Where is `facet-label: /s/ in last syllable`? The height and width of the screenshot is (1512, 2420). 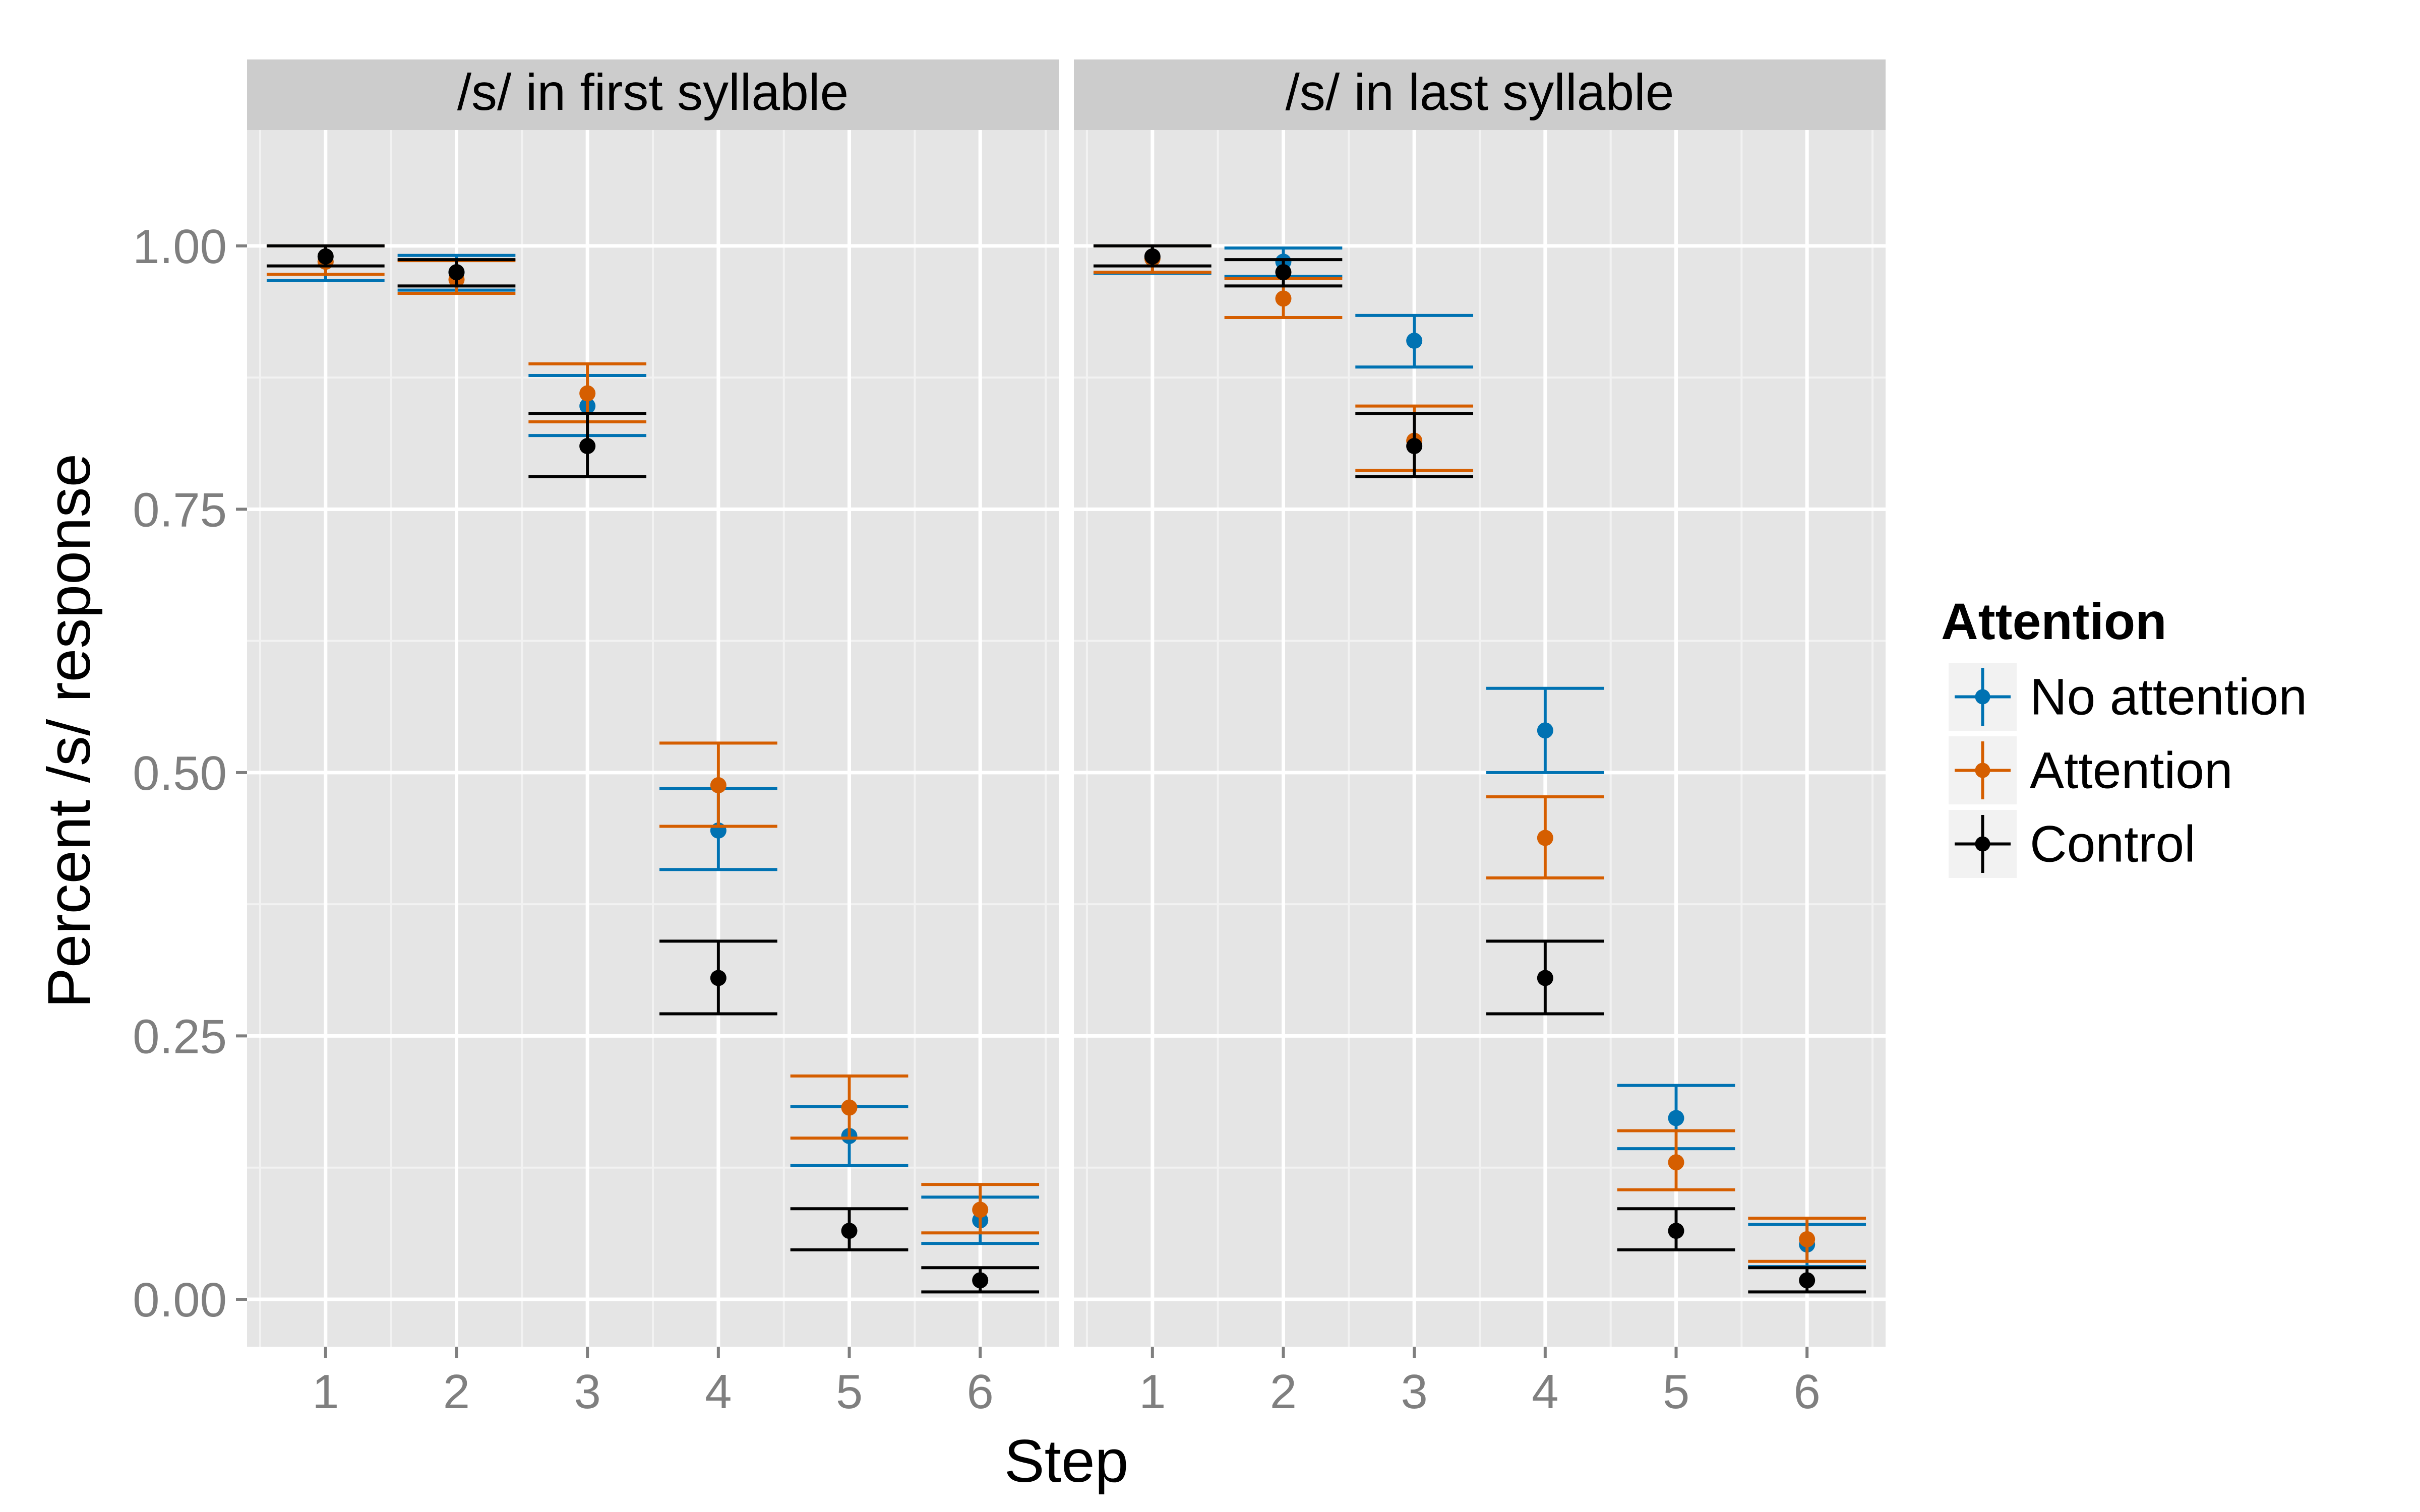 facet-label: /s/ in last syllable is located at coordinates (1480, 92).